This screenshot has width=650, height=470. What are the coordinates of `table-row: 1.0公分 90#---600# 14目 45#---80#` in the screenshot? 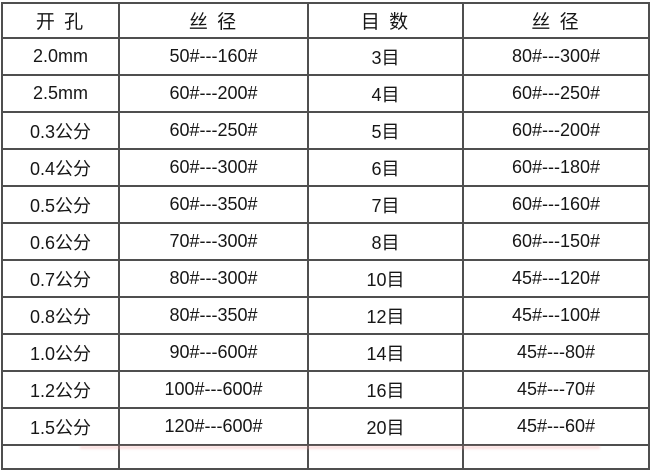 It's located at (325, 352).